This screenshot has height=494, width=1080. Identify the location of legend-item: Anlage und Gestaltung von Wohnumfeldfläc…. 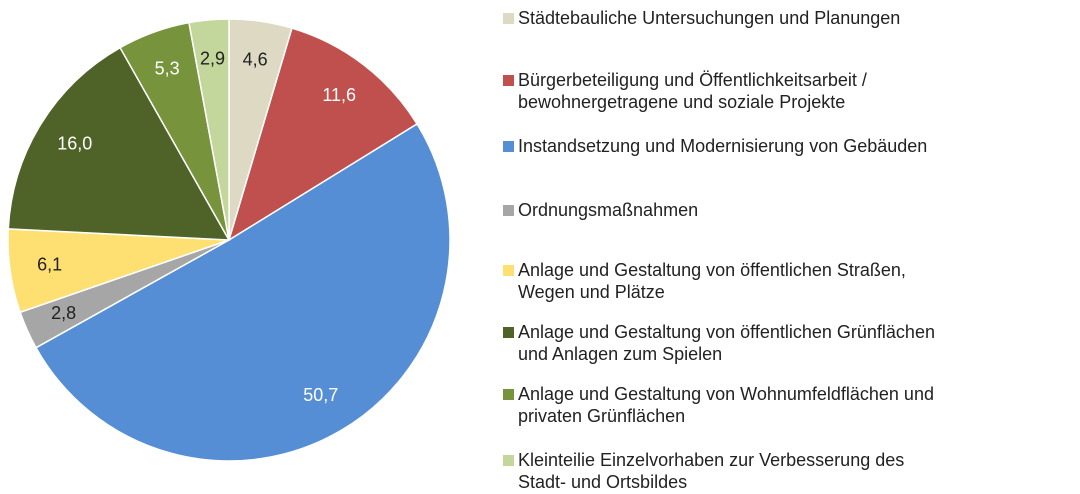
(718, 405).